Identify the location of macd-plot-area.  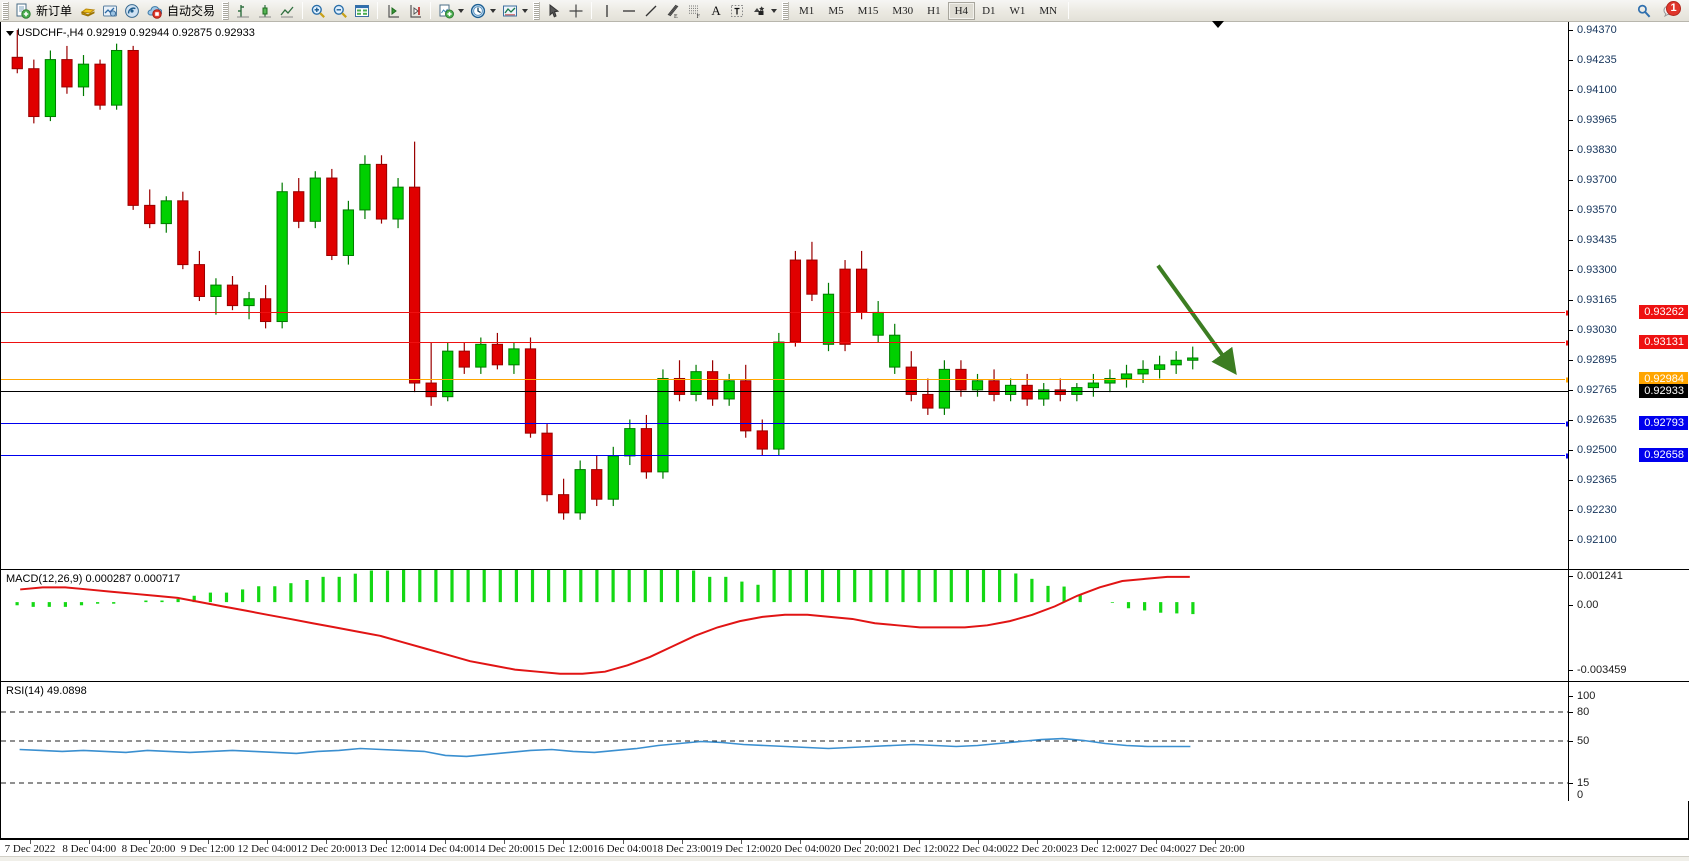
(784, 625).